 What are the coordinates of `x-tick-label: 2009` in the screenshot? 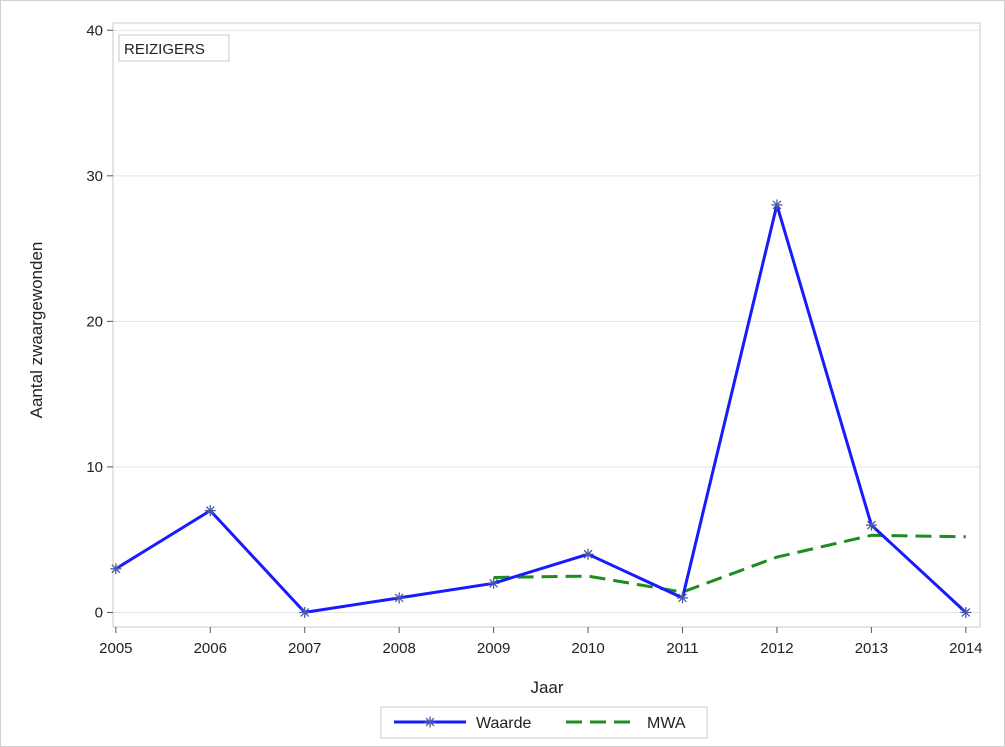 It's located at (493, 648).